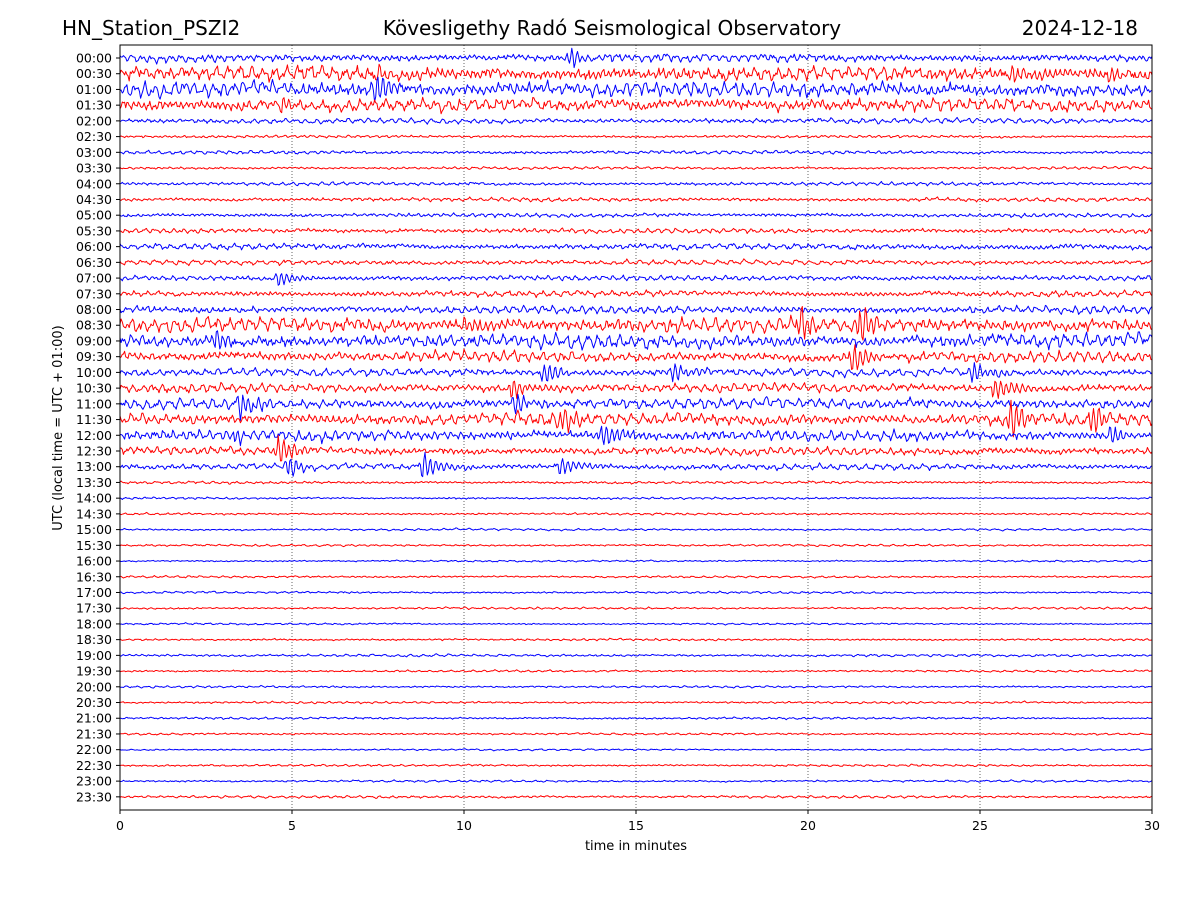 The width and height of the screenshot is (1200, 900). Describe the element at coordinates (58, 427) in the screenshot. I see `y-axis-label: UTC (local time = UTC + 01:00)` at that location.